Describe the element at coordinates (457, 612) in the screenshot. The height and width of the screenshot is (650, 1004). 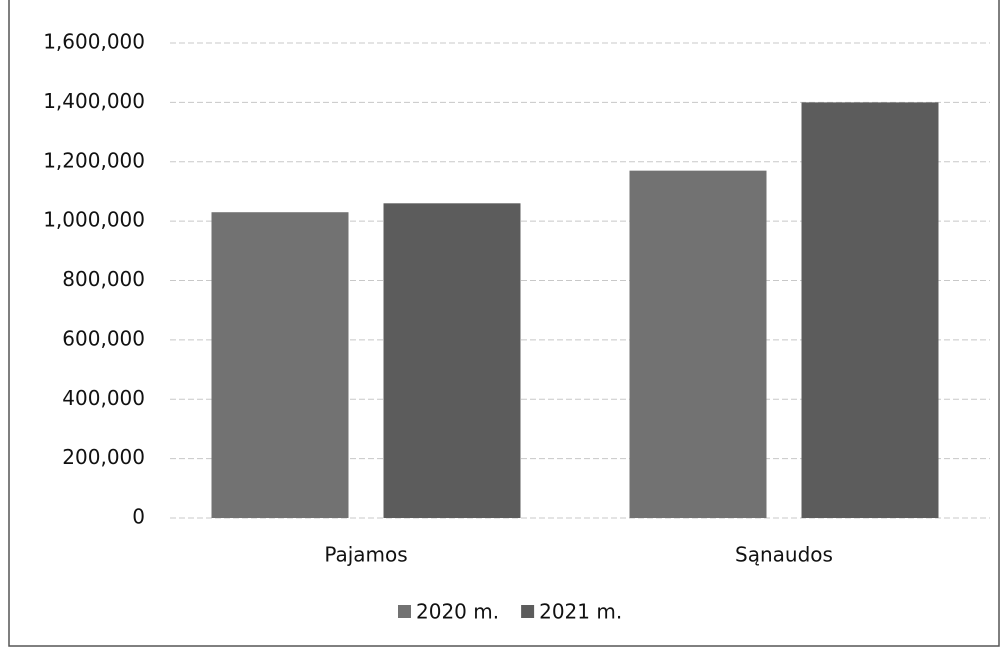
I see `legend-label: 2020 m.` at that location.